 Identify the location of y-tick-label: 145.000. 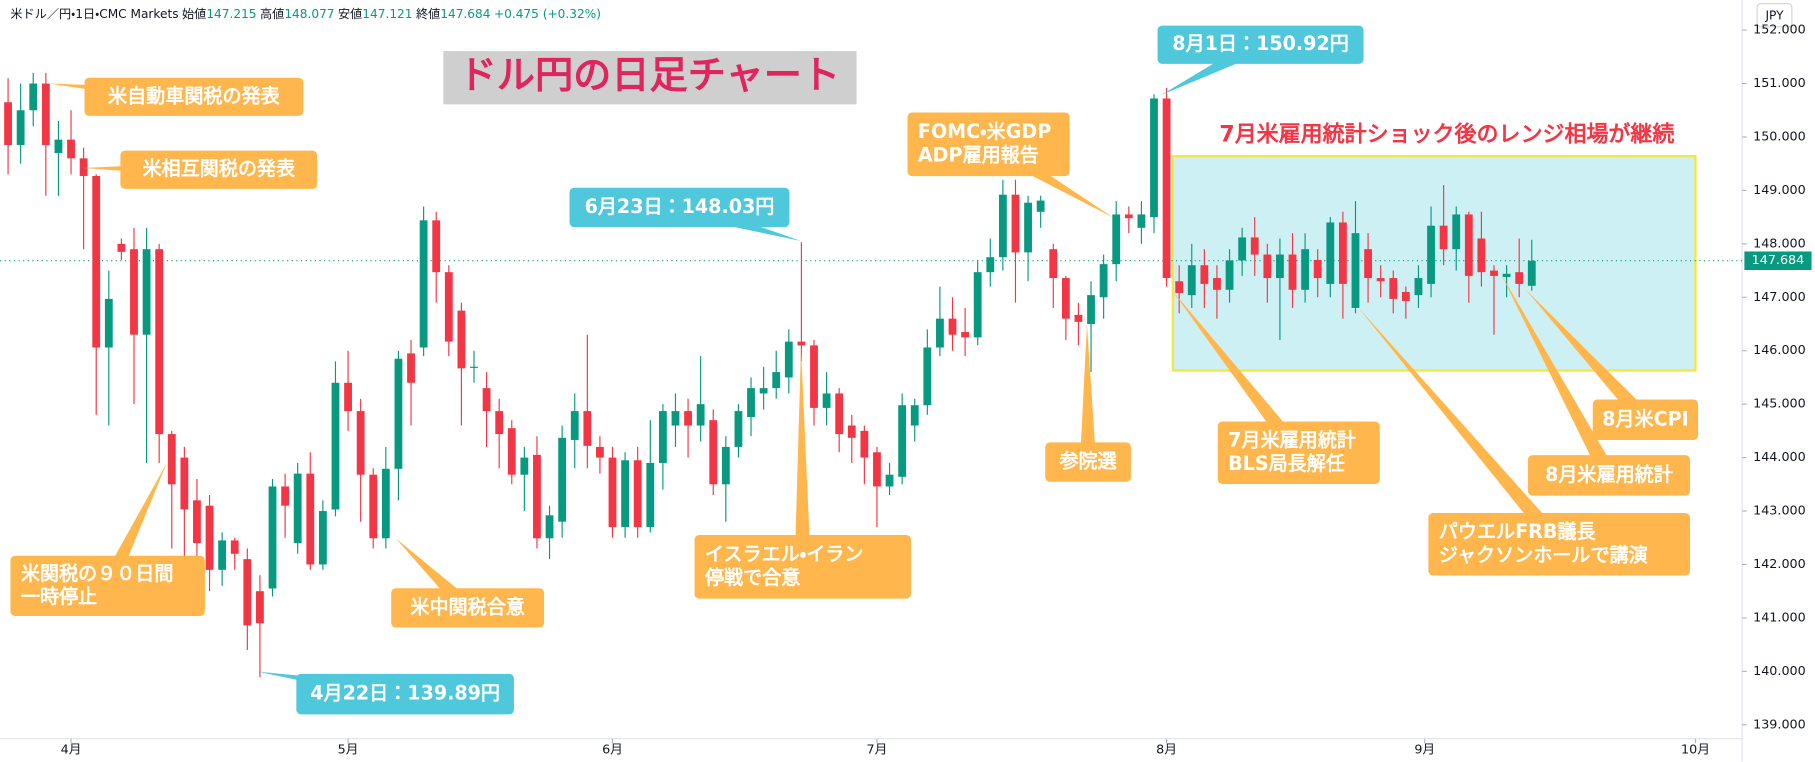
(1779, 404).